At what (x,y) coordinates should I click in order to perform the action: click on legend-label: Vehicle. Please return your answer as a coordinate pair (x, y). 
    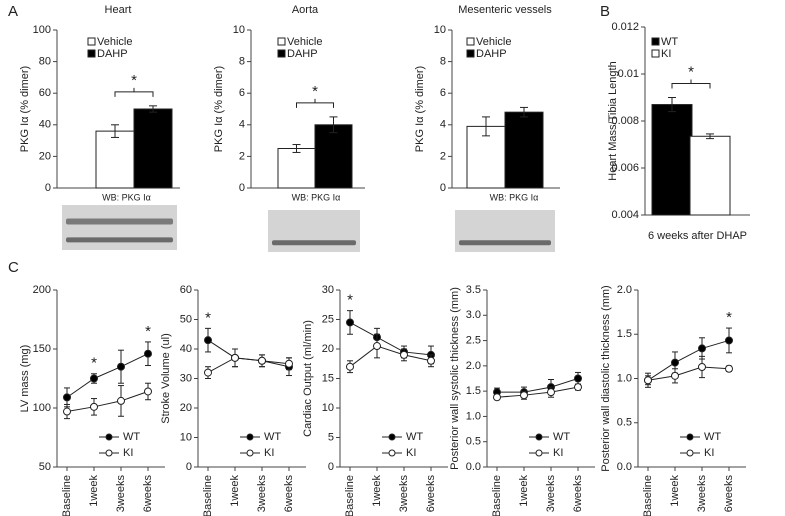
    Looking at the image, I should click on (493, 42).